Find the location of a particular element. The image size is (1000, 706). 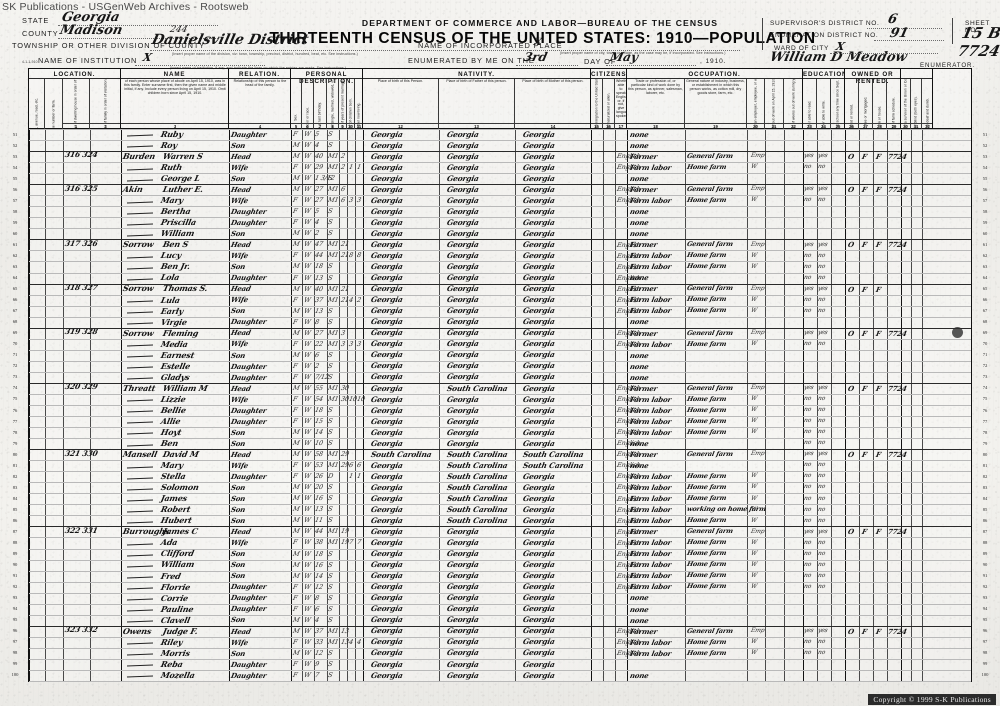

ditto-dash is located at coordinates (140, 478).